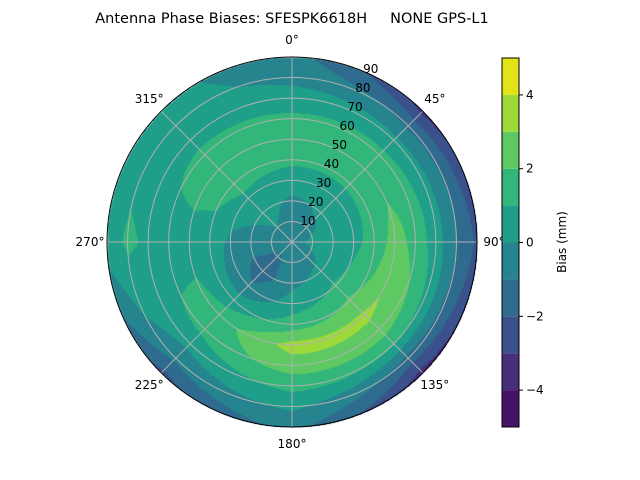  I want to click on colorbar-tick-label: 2, so click(530, 169).